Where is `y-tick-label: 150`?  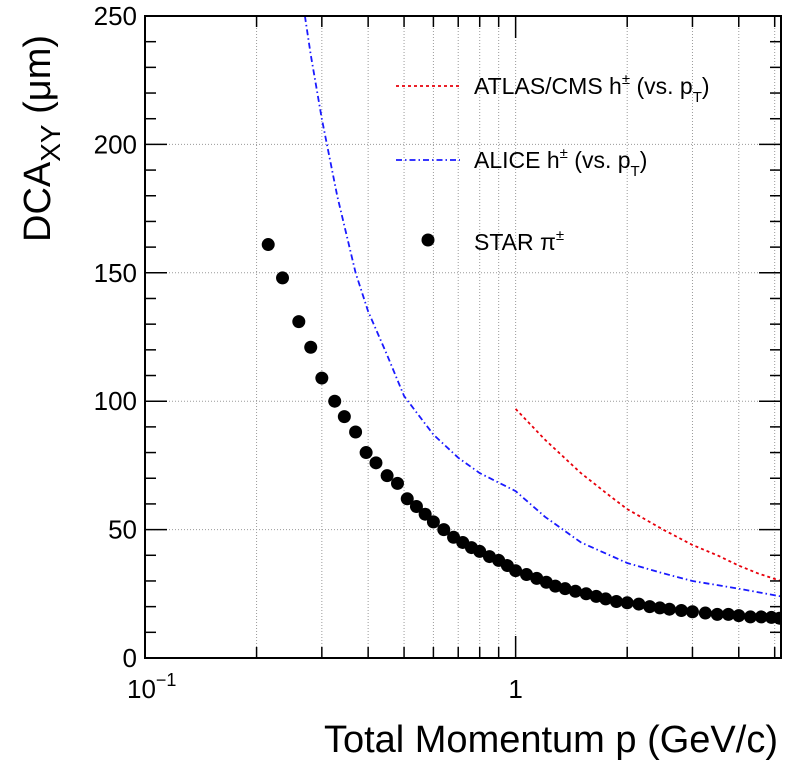 y-tick-label: 150 is located at coordinates (115, 273).